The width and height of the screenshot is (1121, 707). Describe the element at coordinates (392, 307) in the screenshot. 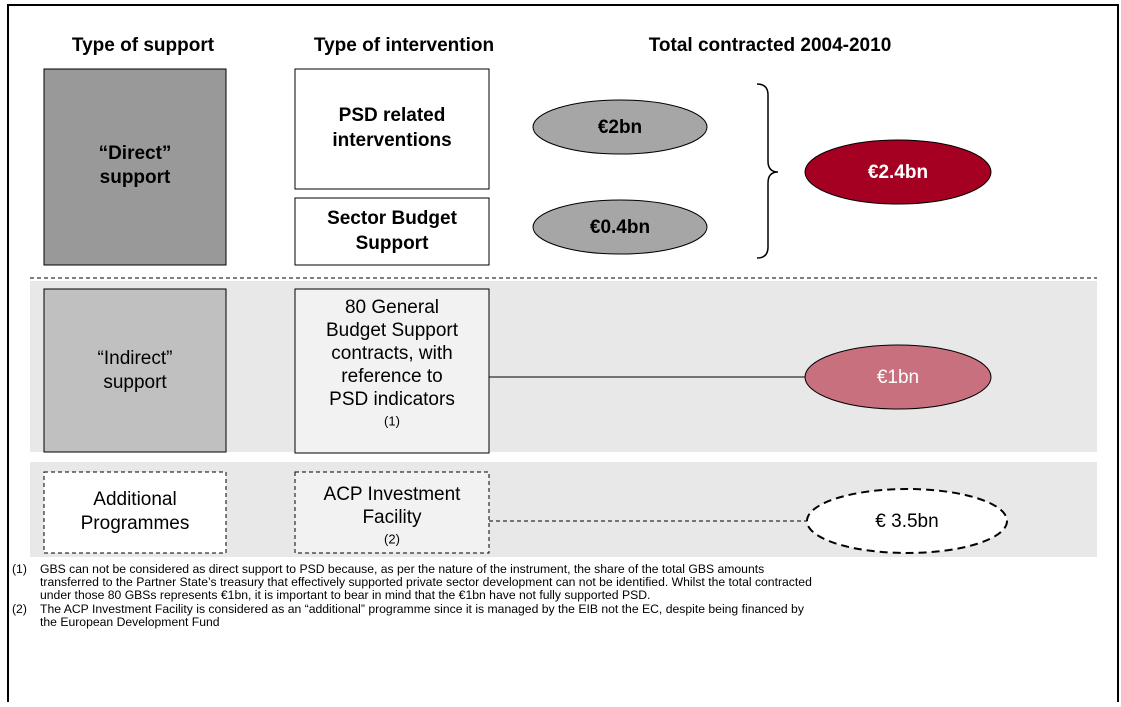

I see `intervention-label: 80 General` at that location.